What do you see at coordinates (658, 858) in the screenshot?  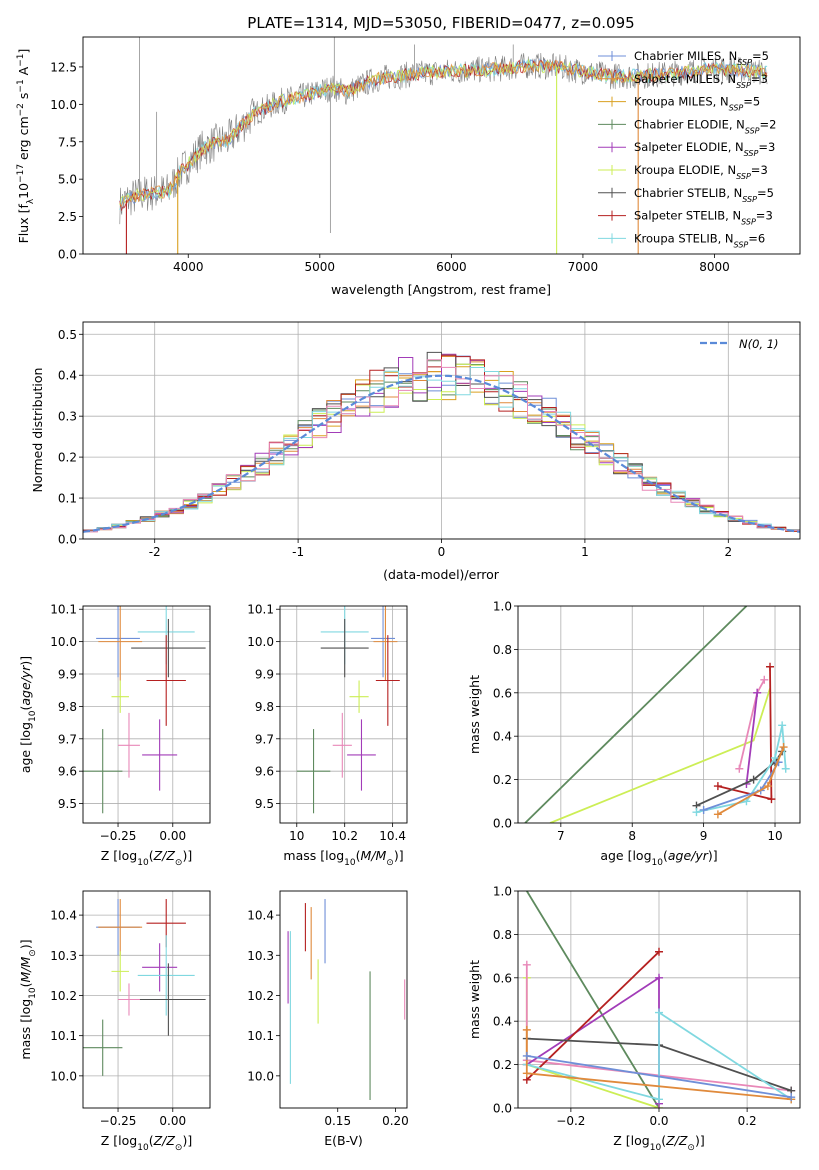 I see `x-axis-label: age [log10(age/yr)]` at bounding box center [658, 858].